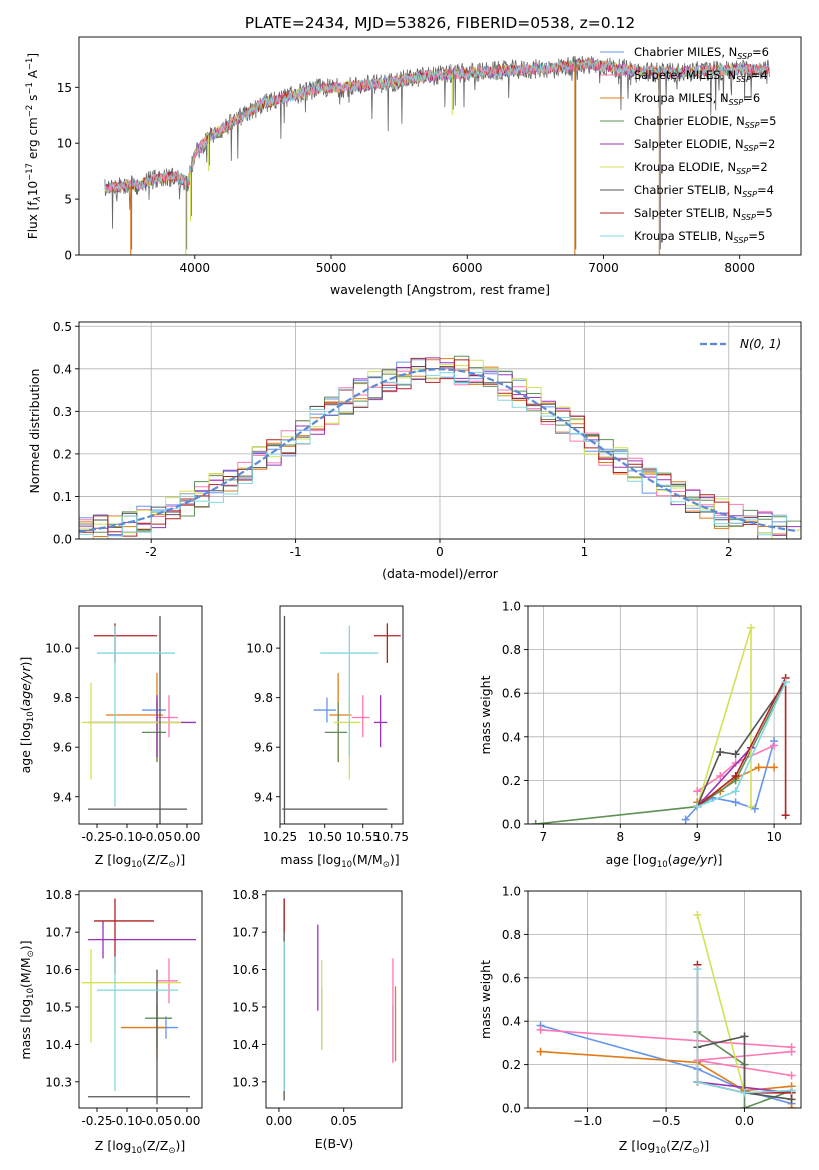  Describe the element at coordinates (685, 167) in the screenshot. I see `legend-label-main: Kroupa ELODIE, N` at that location.